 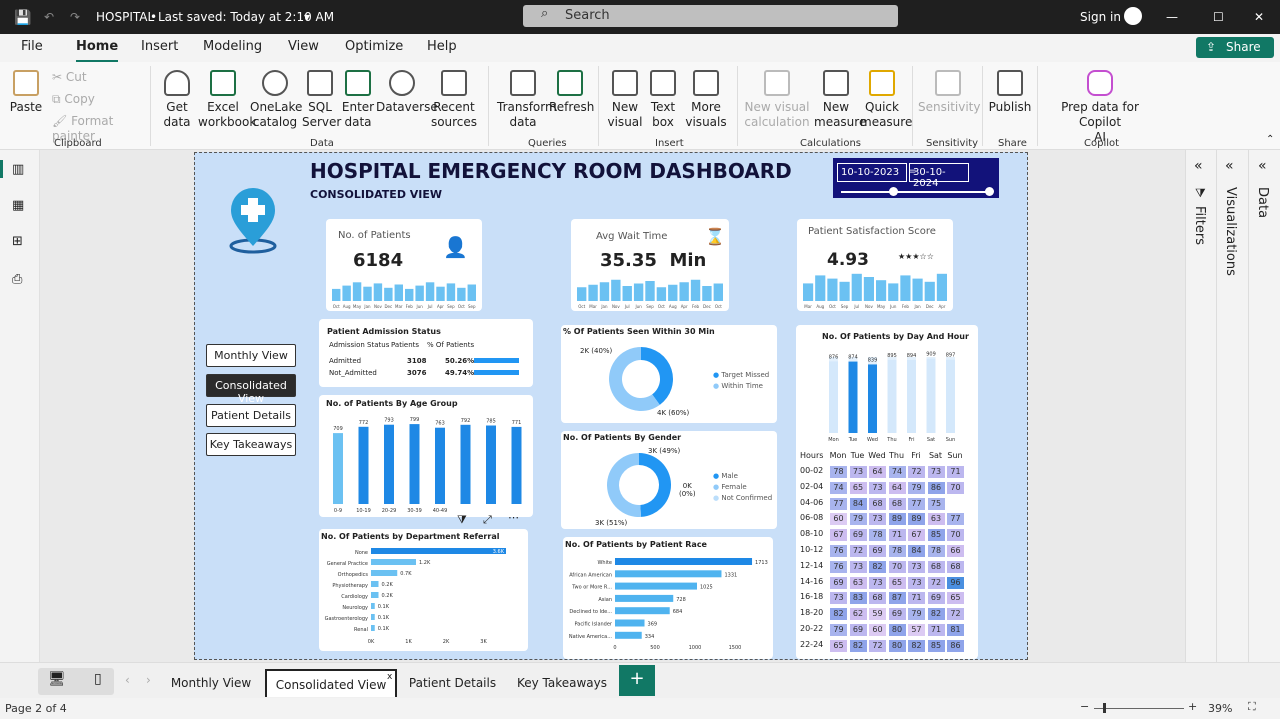 I want to click on chevron-down-icon: ▾, so click(x=307, y=17).